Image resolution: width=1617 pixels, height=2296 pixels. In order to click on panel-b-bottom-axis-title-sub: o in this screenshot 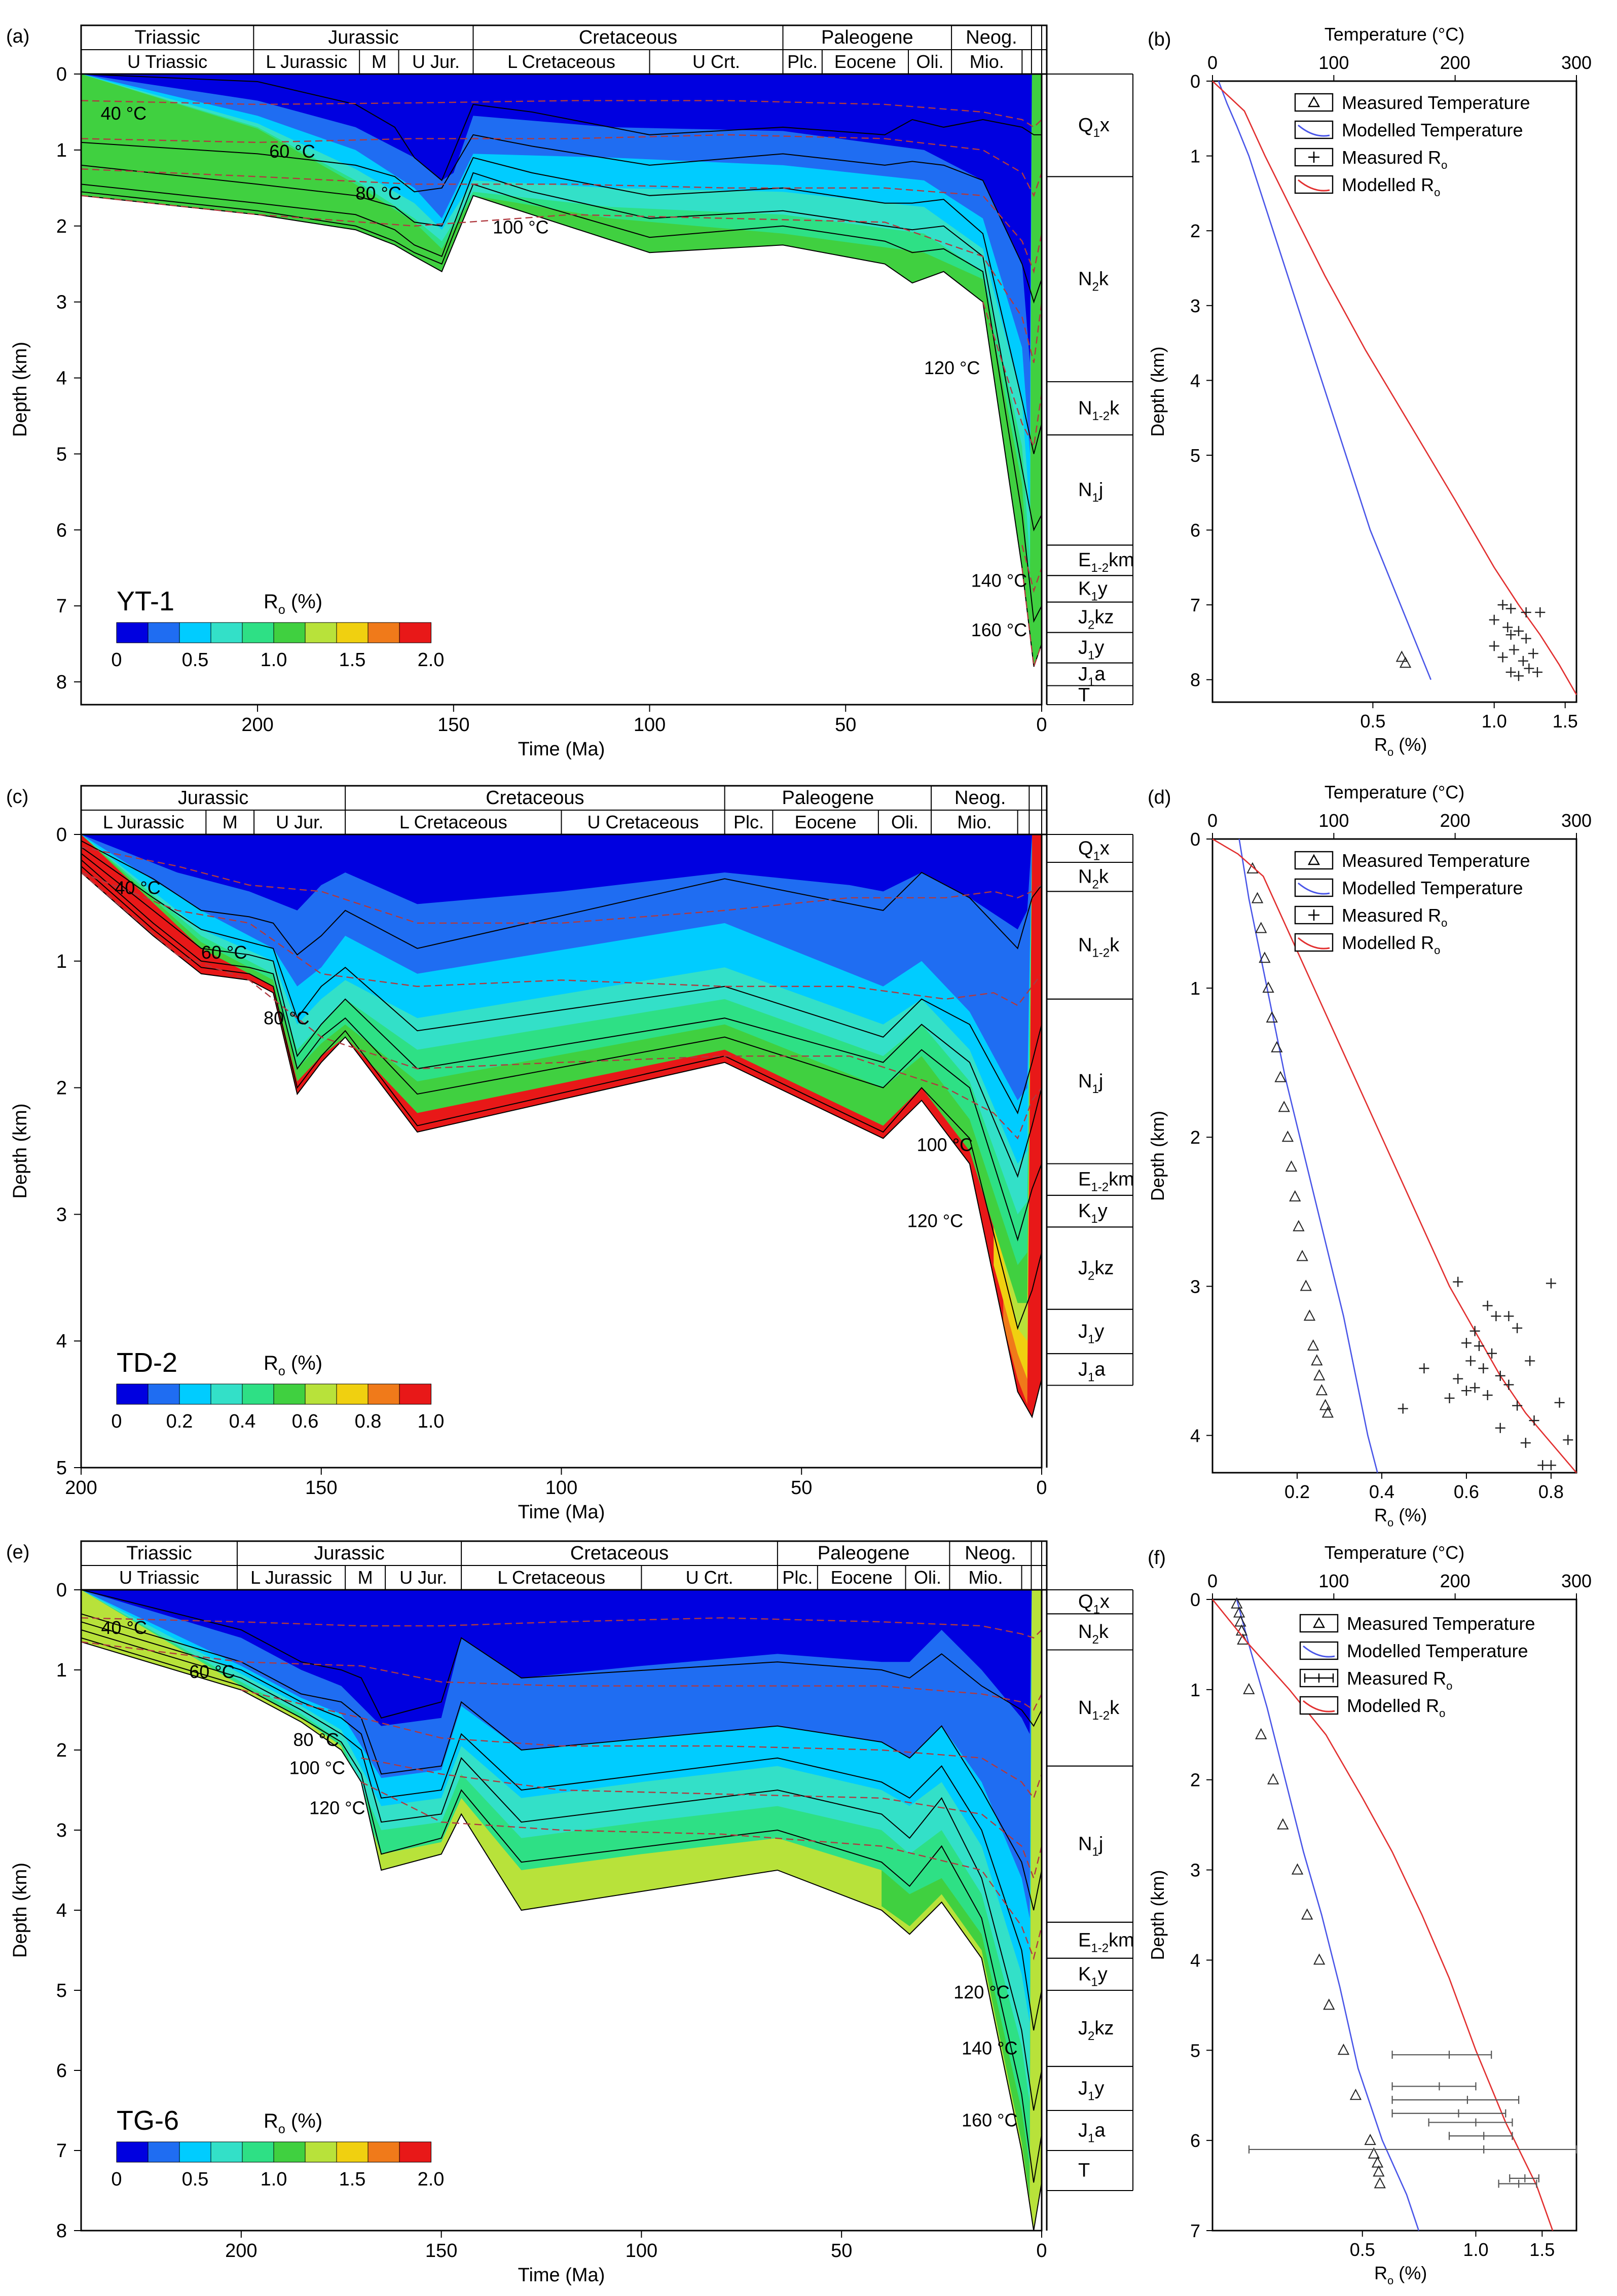, I will do `click(1390, 752)`.